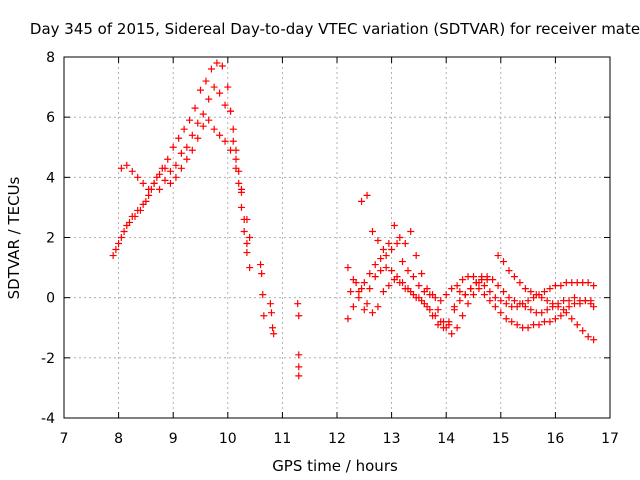  I want to click on x-tick-label: 8, so click(118, 439).